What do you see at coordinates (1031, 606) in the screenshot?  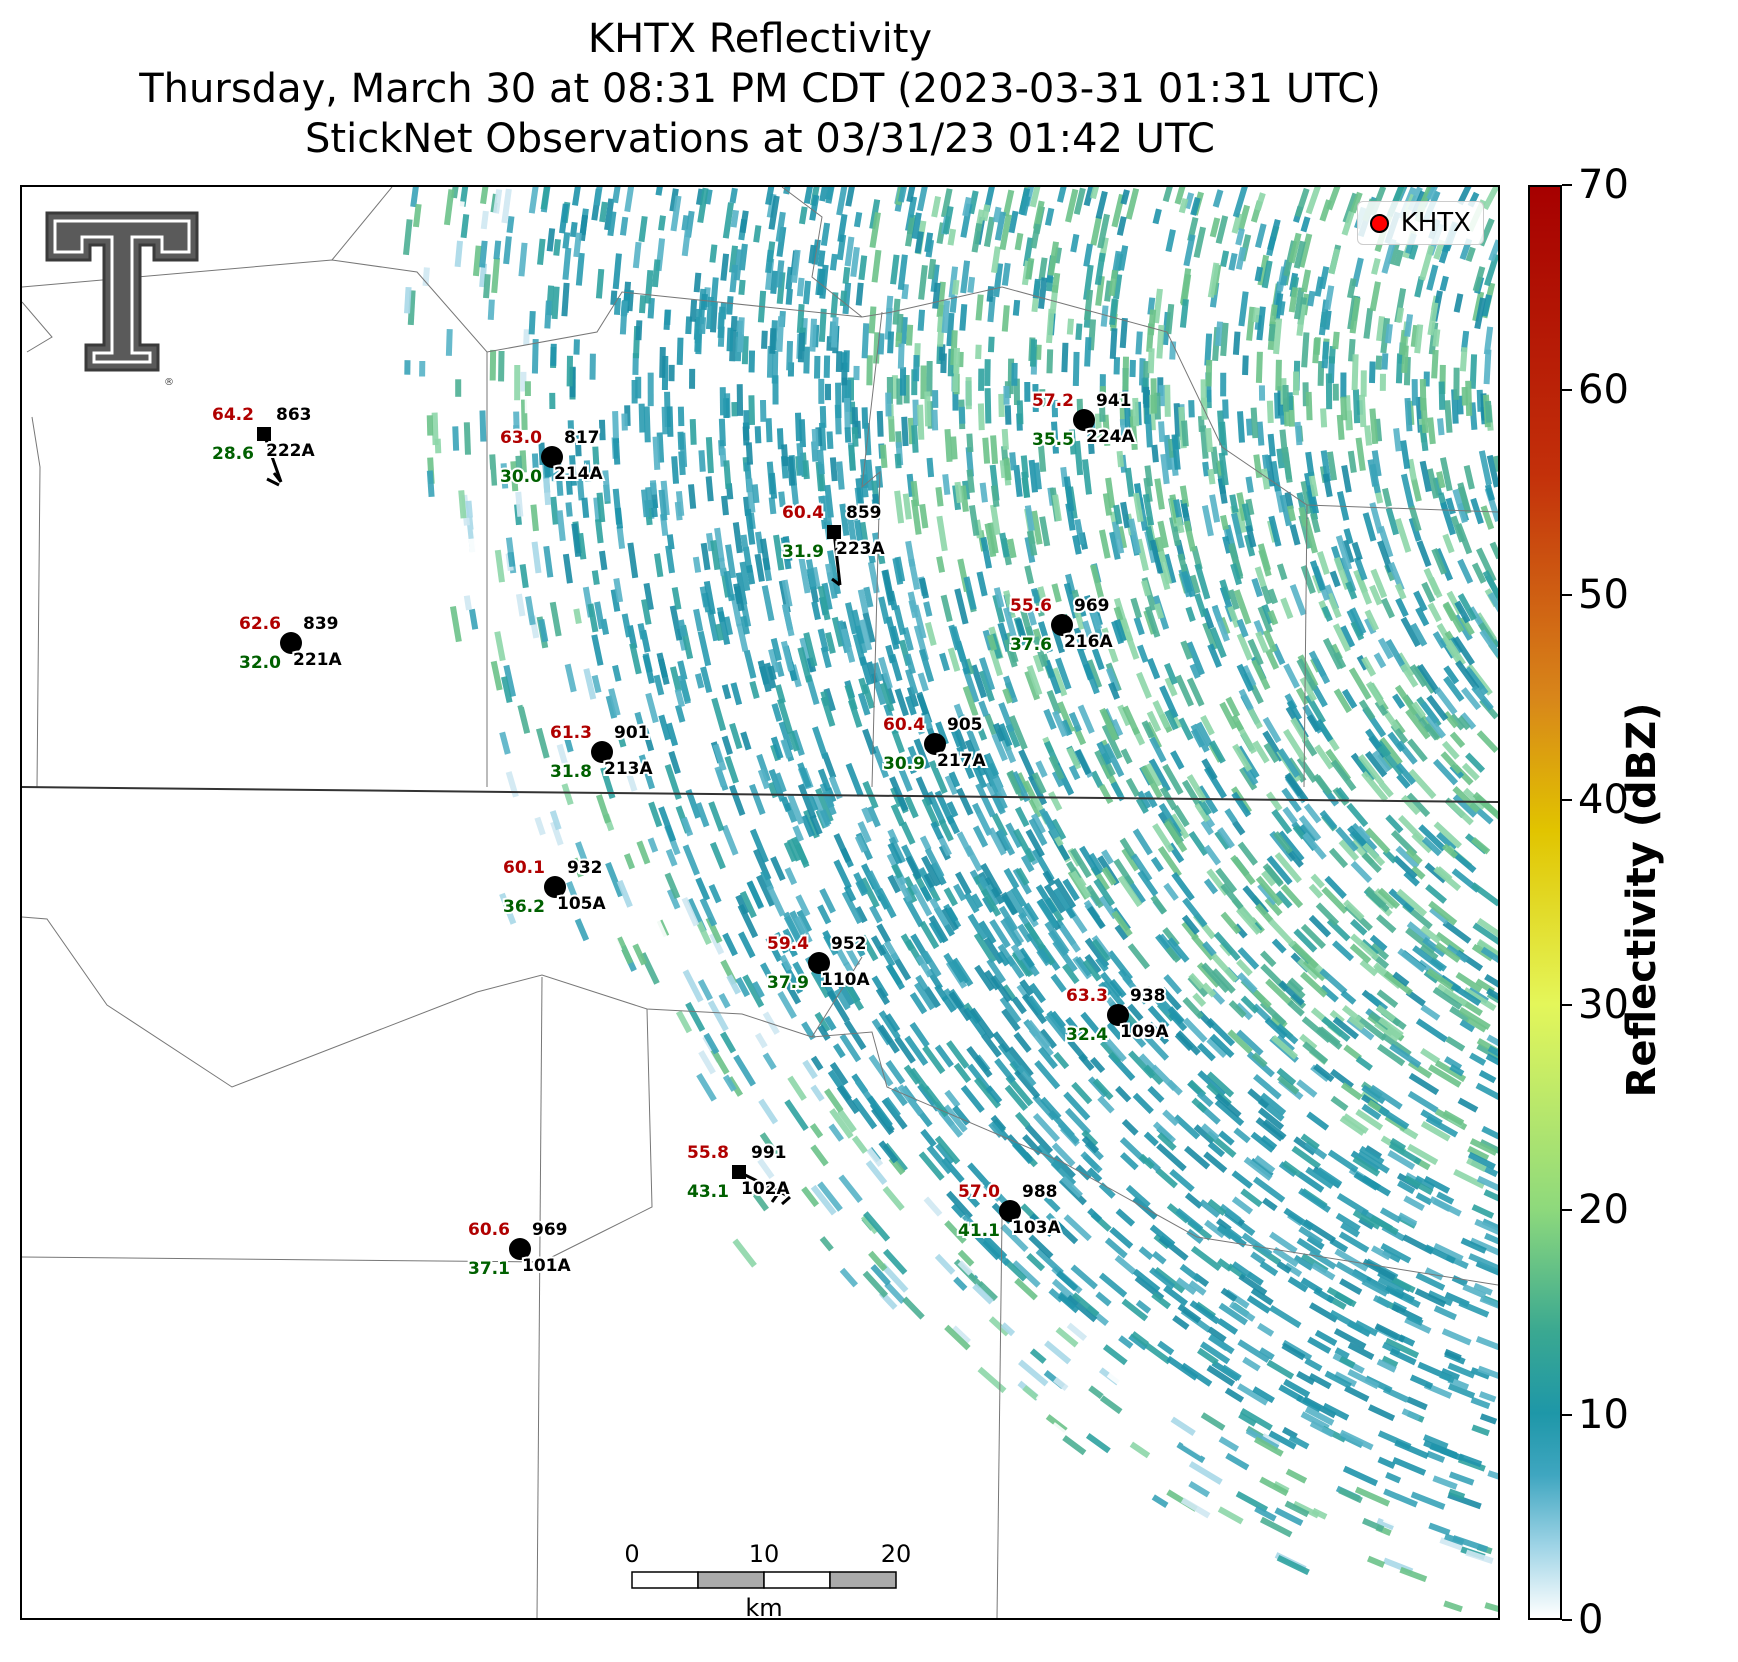 I see `station-temp: 55.6` at bounding box center [1031, 606].